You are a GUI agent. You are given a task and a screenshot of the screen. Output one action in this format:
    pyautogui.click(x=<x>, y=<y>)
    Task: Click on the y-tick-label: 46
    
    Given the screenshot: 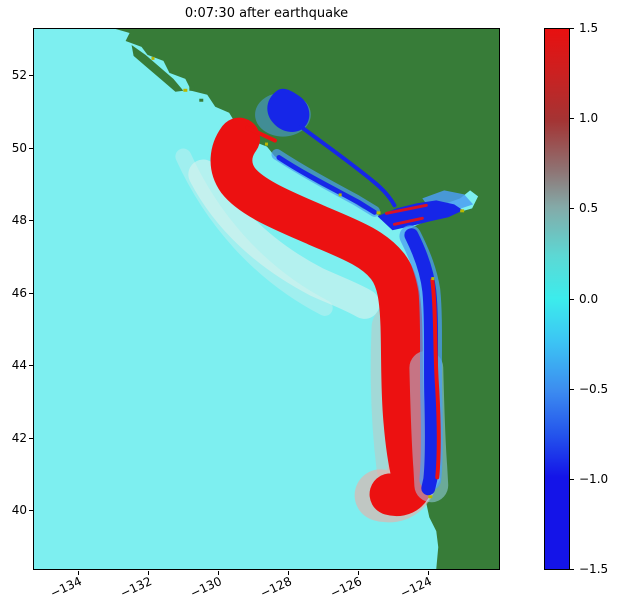 What is the action you would take?
    pyautogui.click(x=19, y=293)
    